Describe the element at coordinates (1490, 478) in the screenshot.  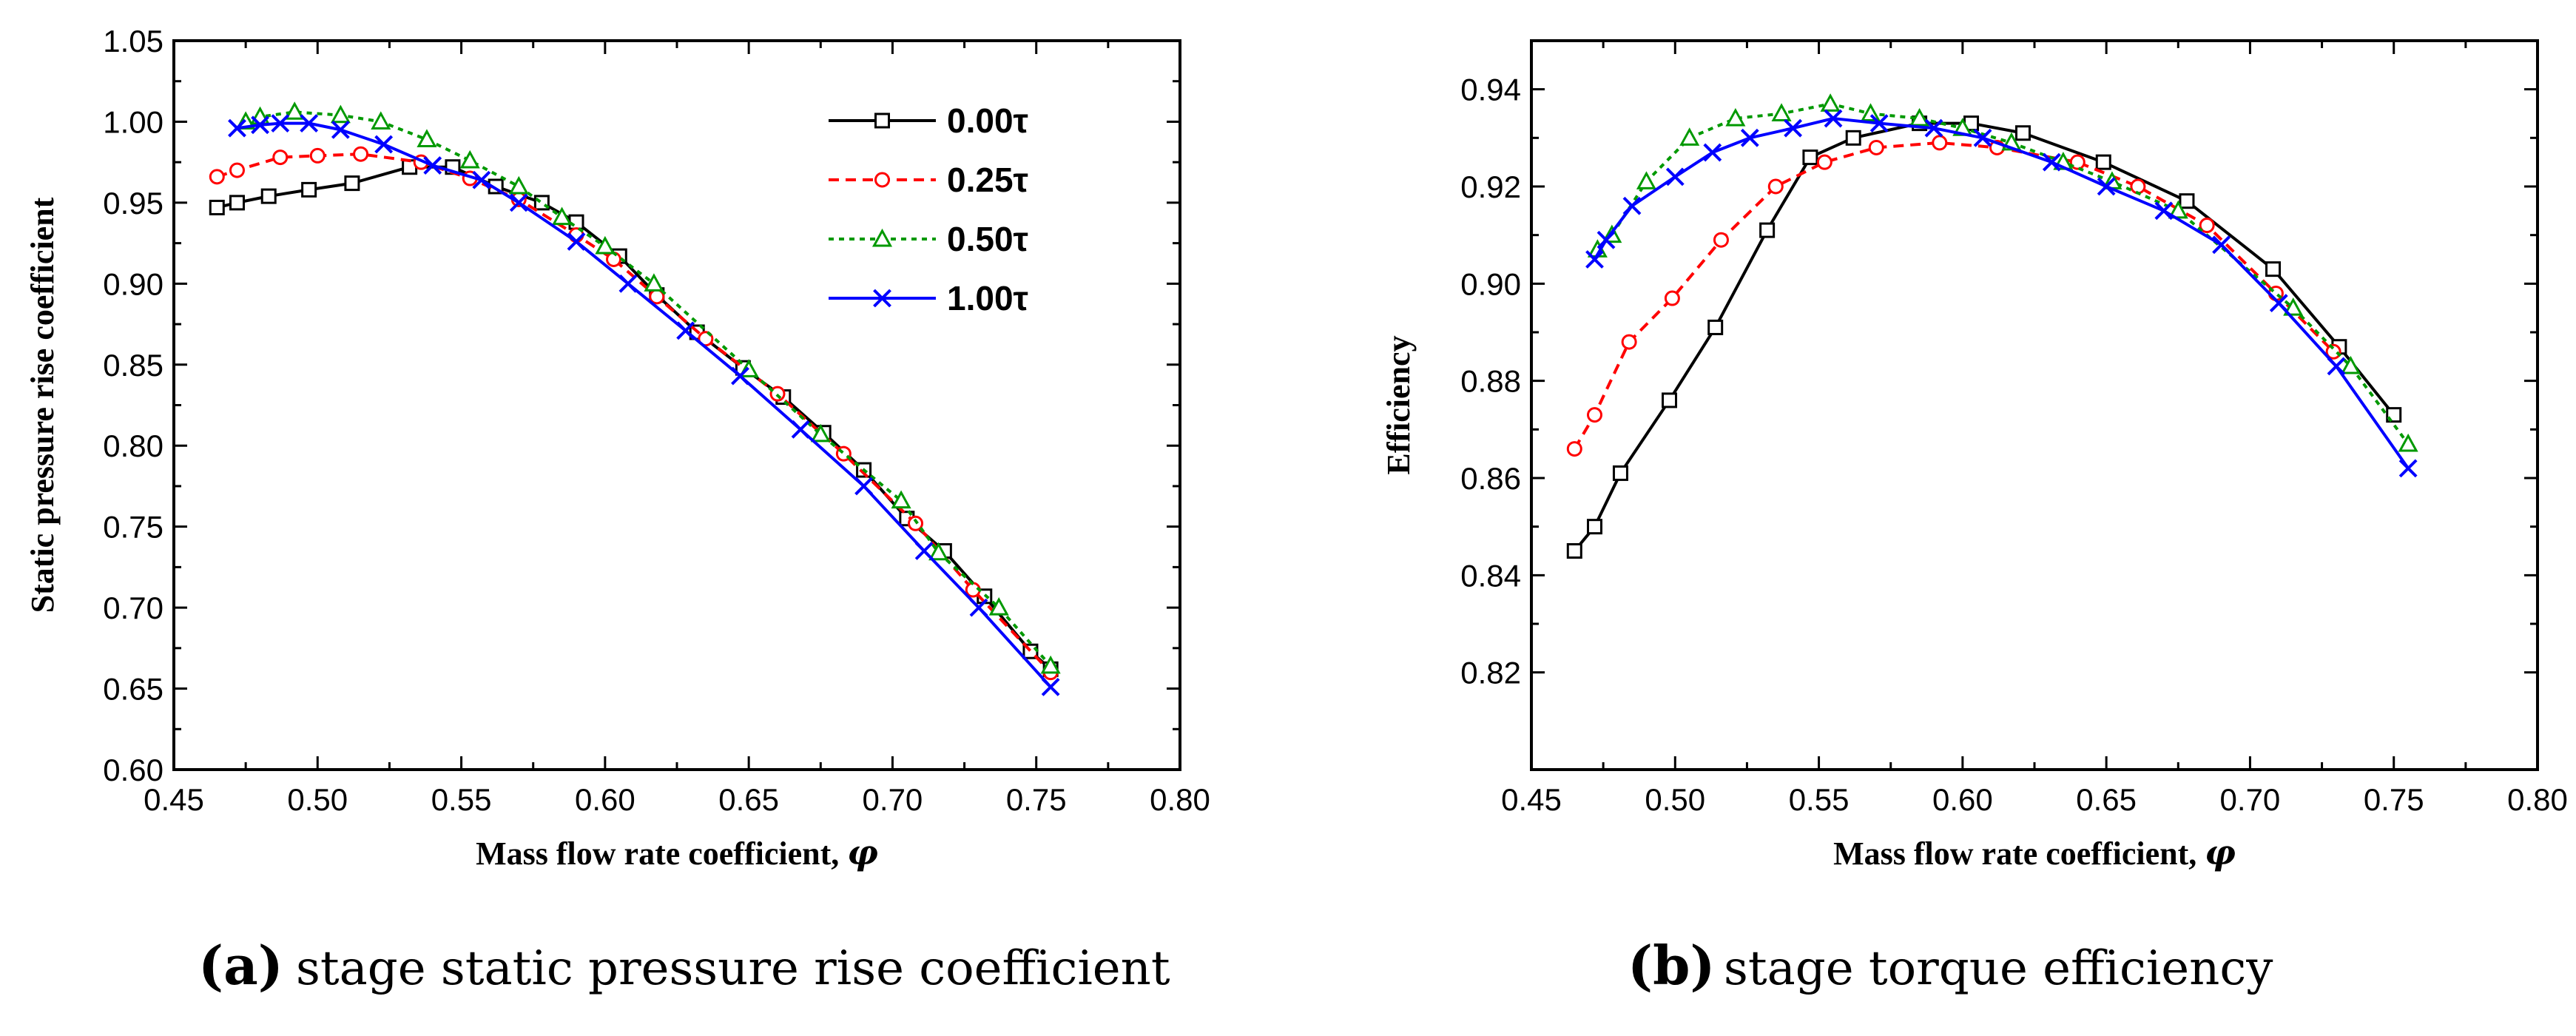
I see `y-tick-label-0-86: 0.86` at that location.